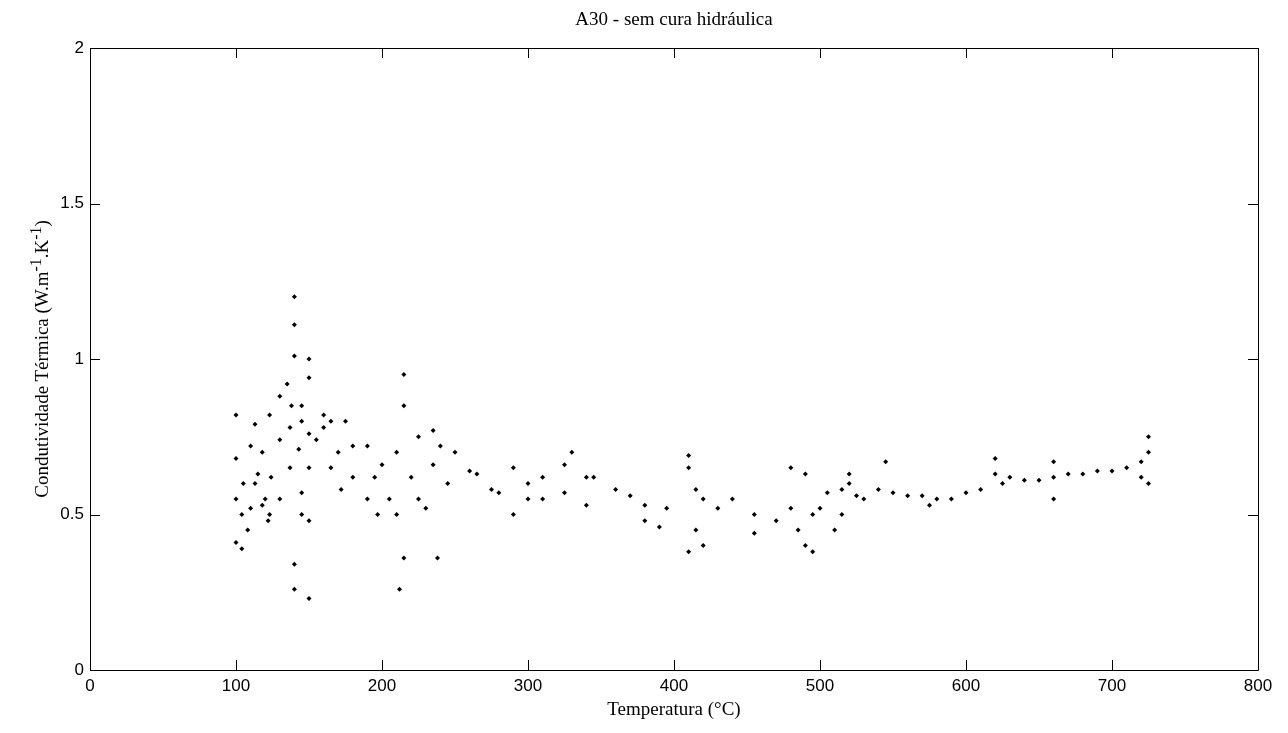 This screenshot has height=733, width=1288. I want to click on x-tick-label: 100, so click(236, 685).